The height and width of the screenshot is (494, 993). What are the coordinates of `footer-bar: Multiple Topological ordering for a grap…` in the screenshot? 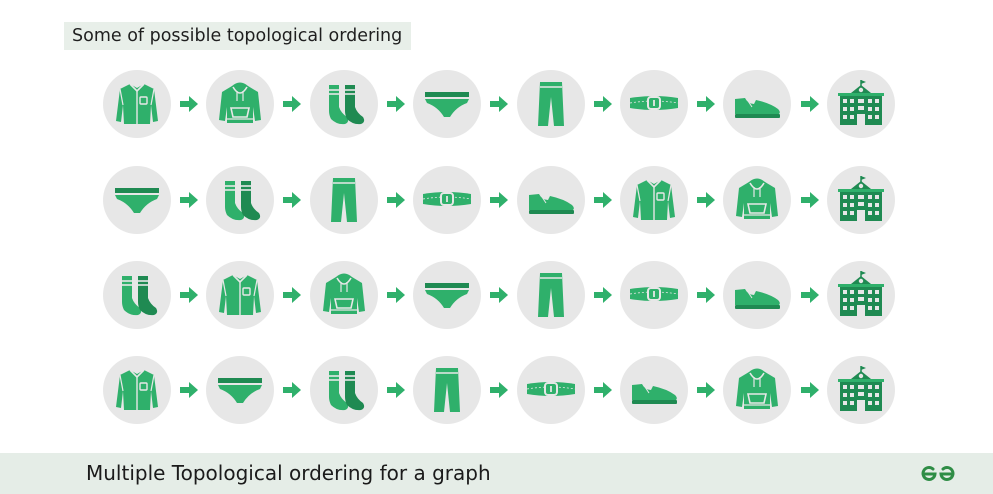 It's located at (496, 473).